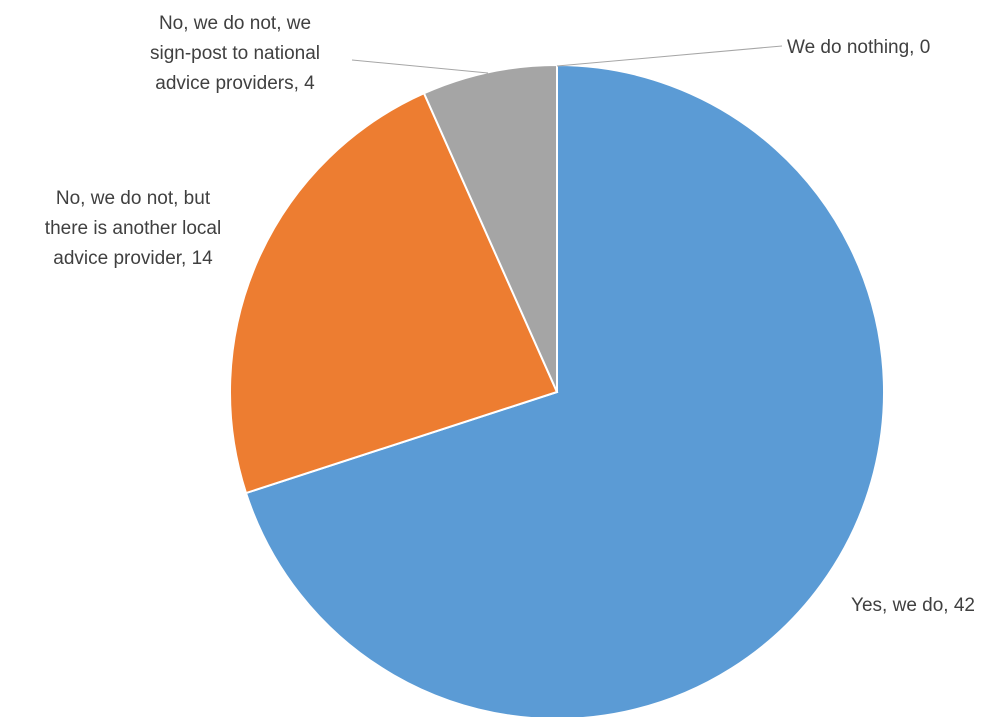  Describe the element at coordinates (858, 47) in the screenshot. I see `data-label-3: We do nothing, 0` at that location.